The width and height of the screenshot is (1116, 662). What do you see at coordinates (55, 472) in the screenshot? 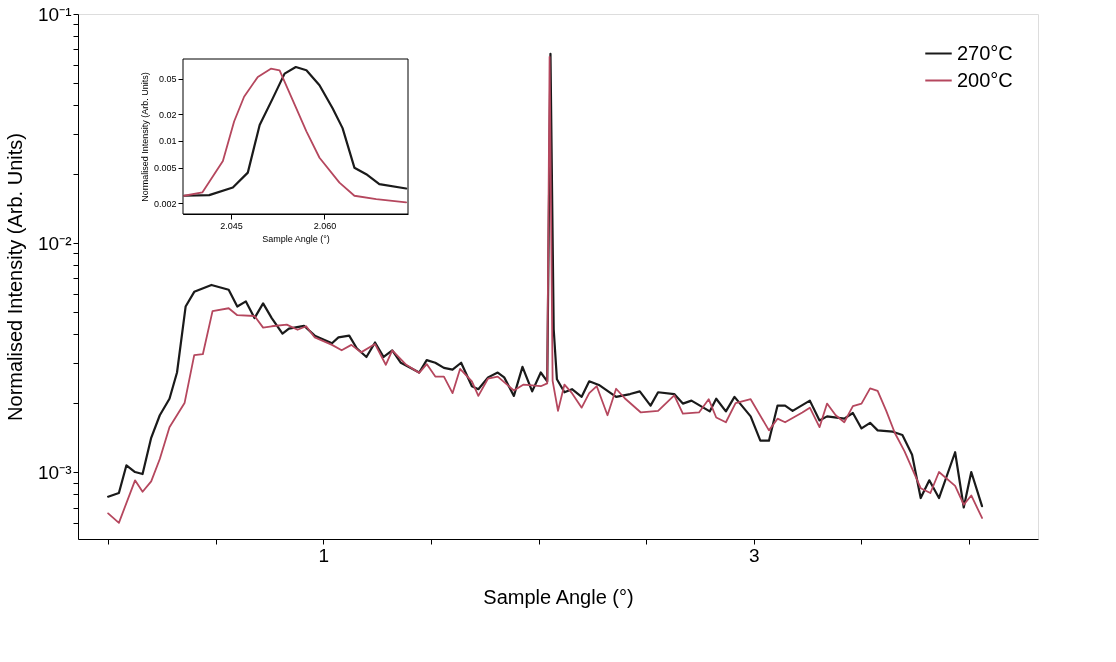
I see `y-tick-label: 10⁻³` at bounding box center [55, 472].